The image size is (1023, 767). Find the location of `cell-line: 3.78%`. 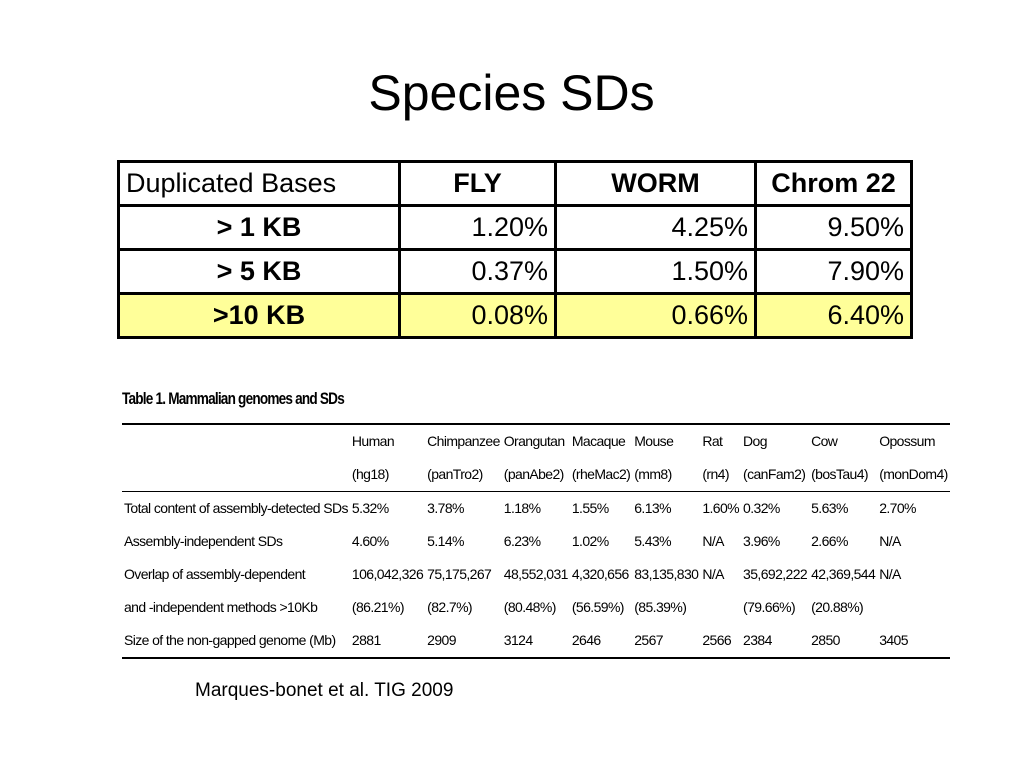

cell-line: 3.78% is located at coordinates (445, 508).